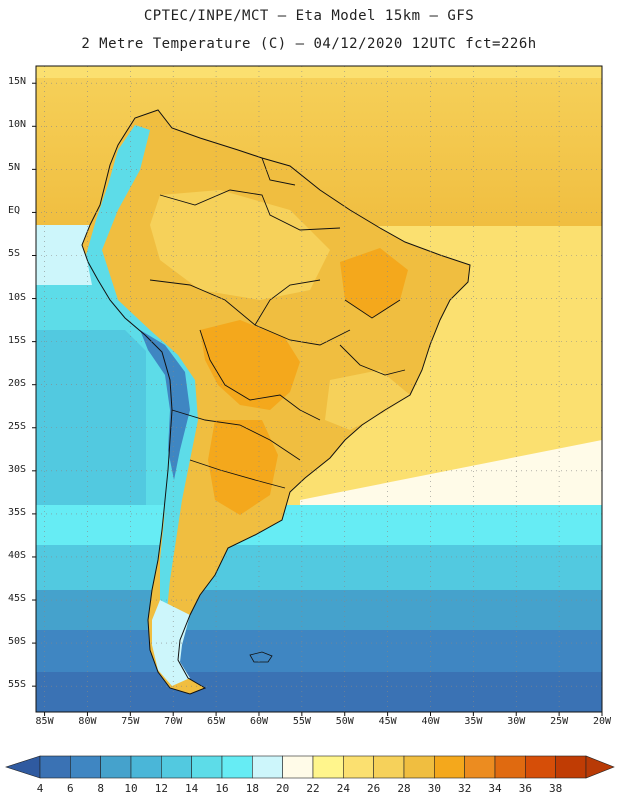 The height and width of the screenshot is (800, 618). Describe the element at coordinates (100, 788) in the screenshot. I see `colorbar-label: 8` at that location.